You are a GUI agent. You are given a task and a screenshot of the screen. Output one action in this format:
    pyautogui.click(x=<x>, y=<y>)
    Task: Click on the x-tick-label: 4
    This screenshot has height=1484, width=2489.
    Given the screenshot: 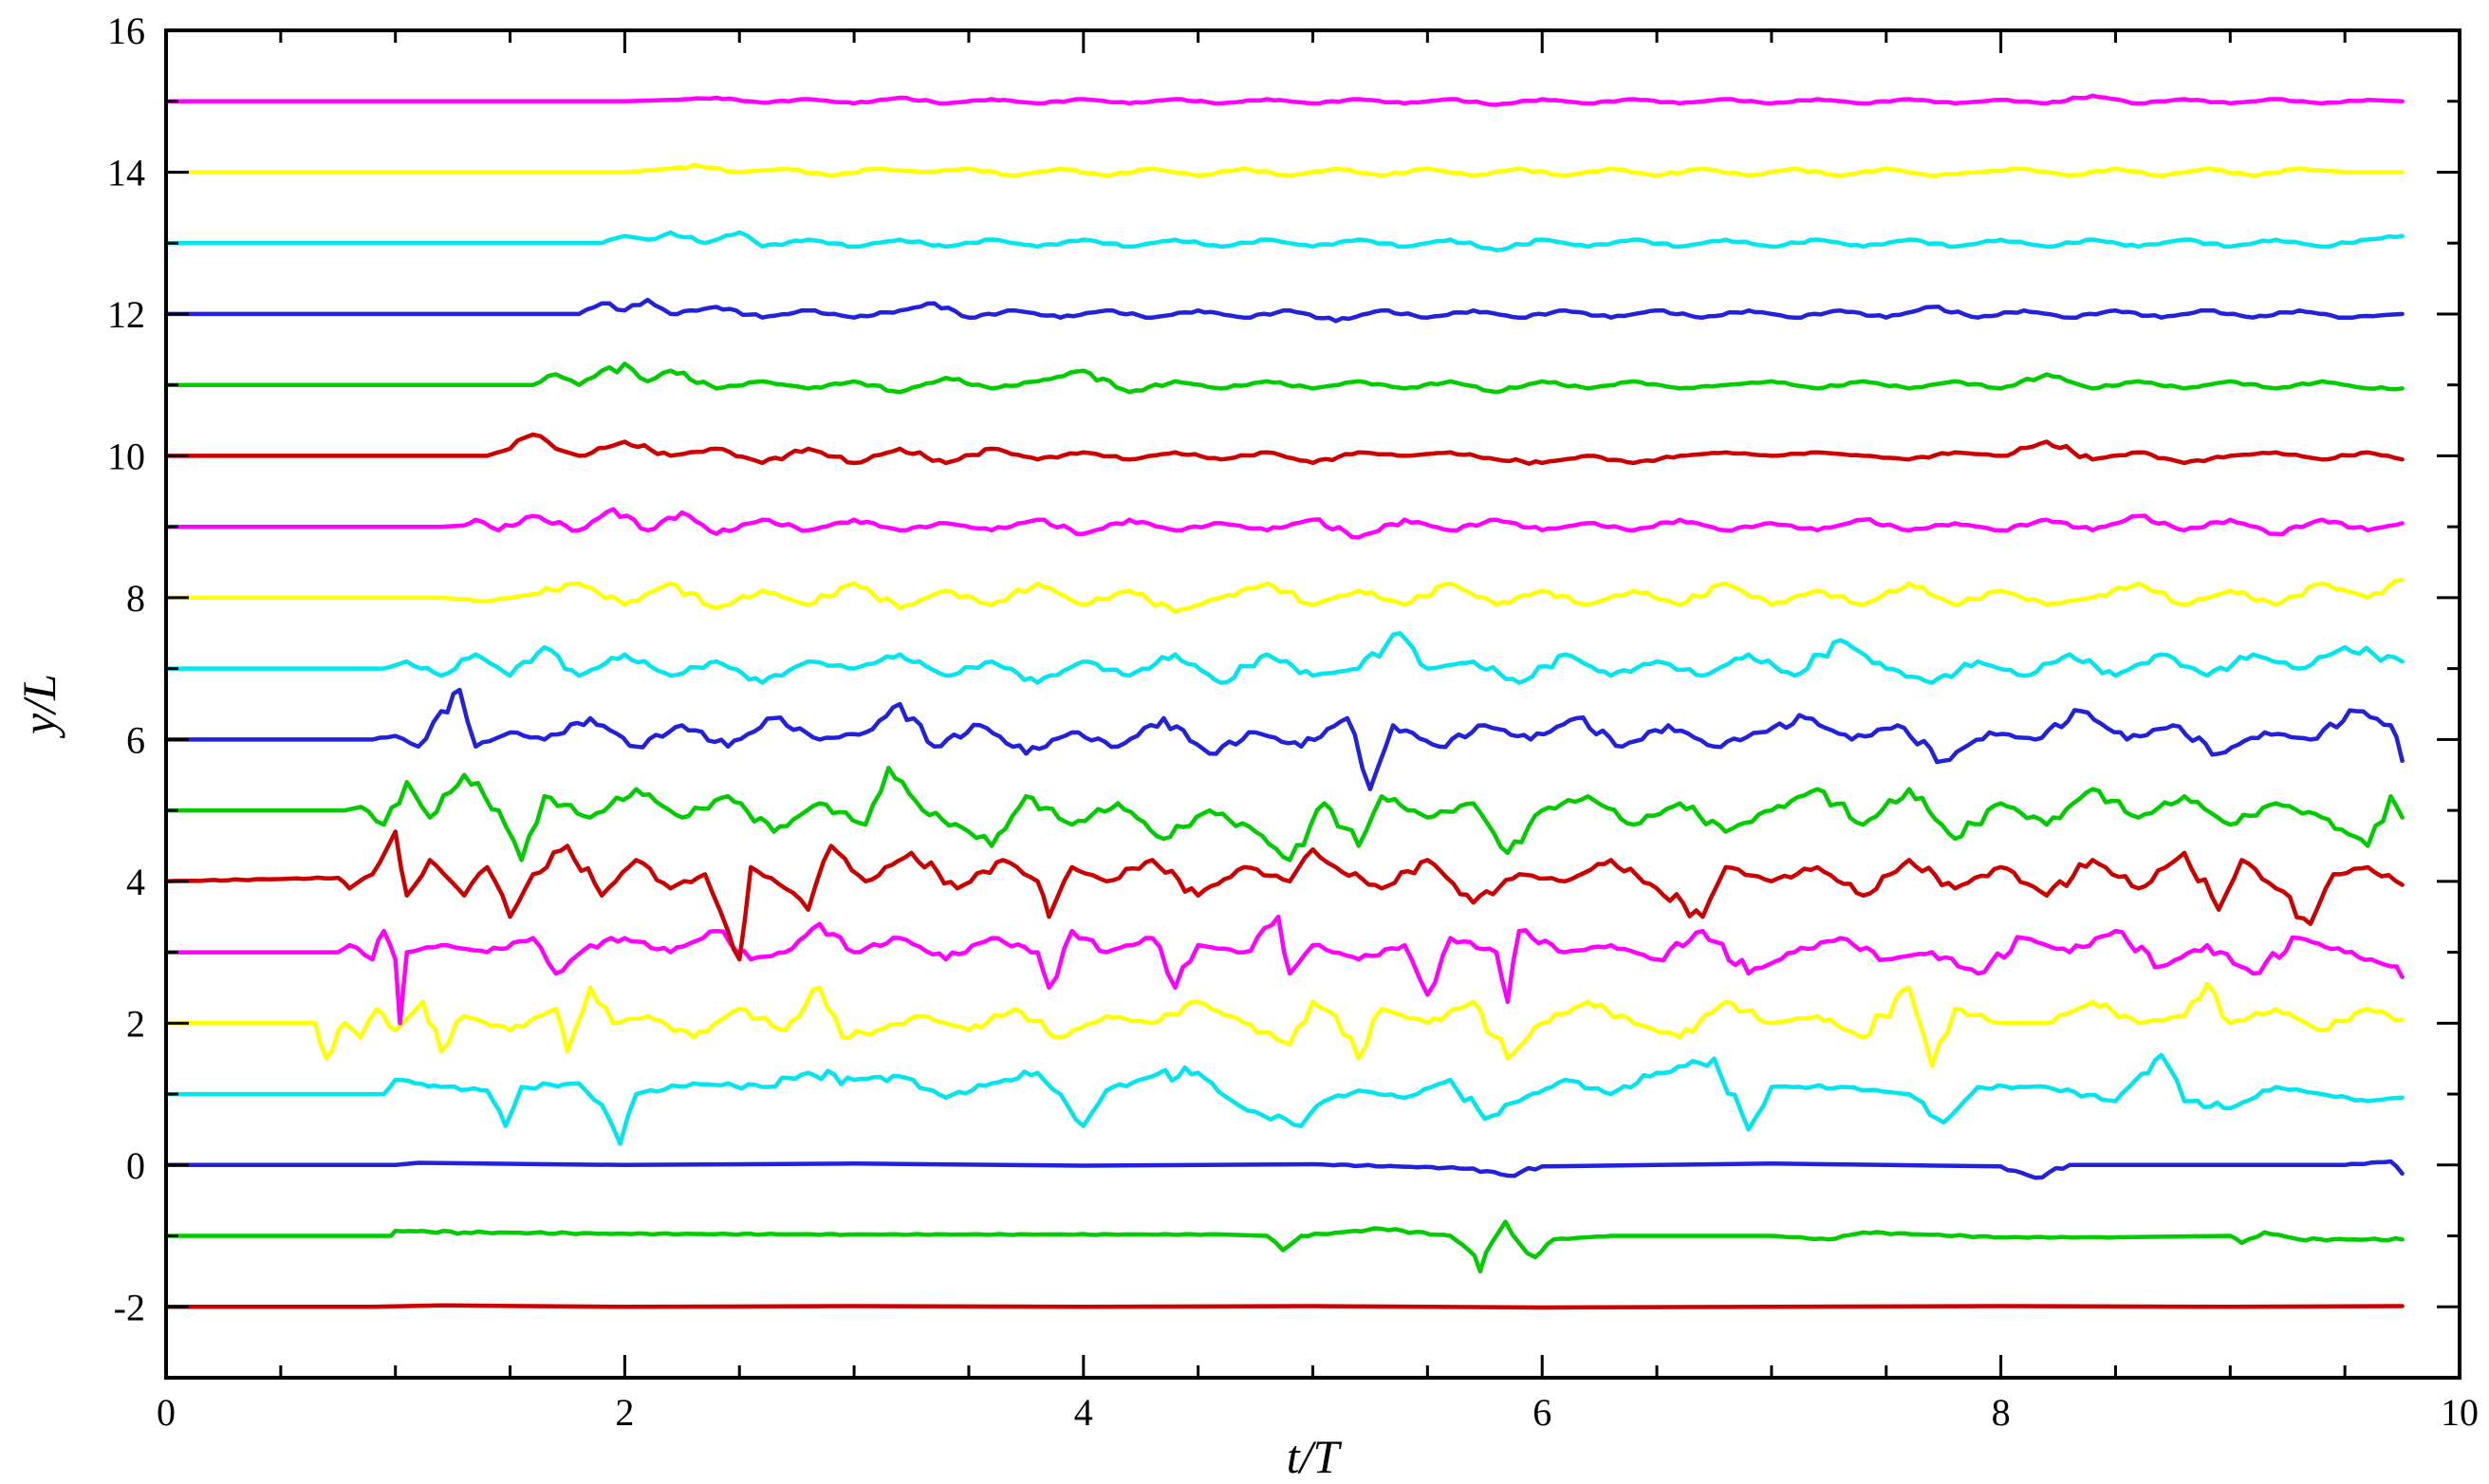 What is the action you would take?
    pyautogui.click(x=1083, y=1413)
    